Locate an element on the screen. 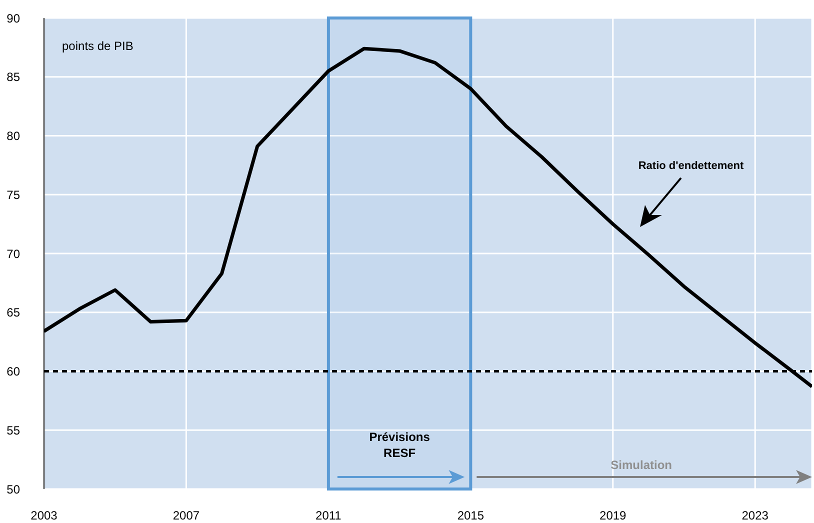 Image resolution: width=814 pixels, height=523 pixels. y-tick-label: 65 is located at coordinates (13, 313).